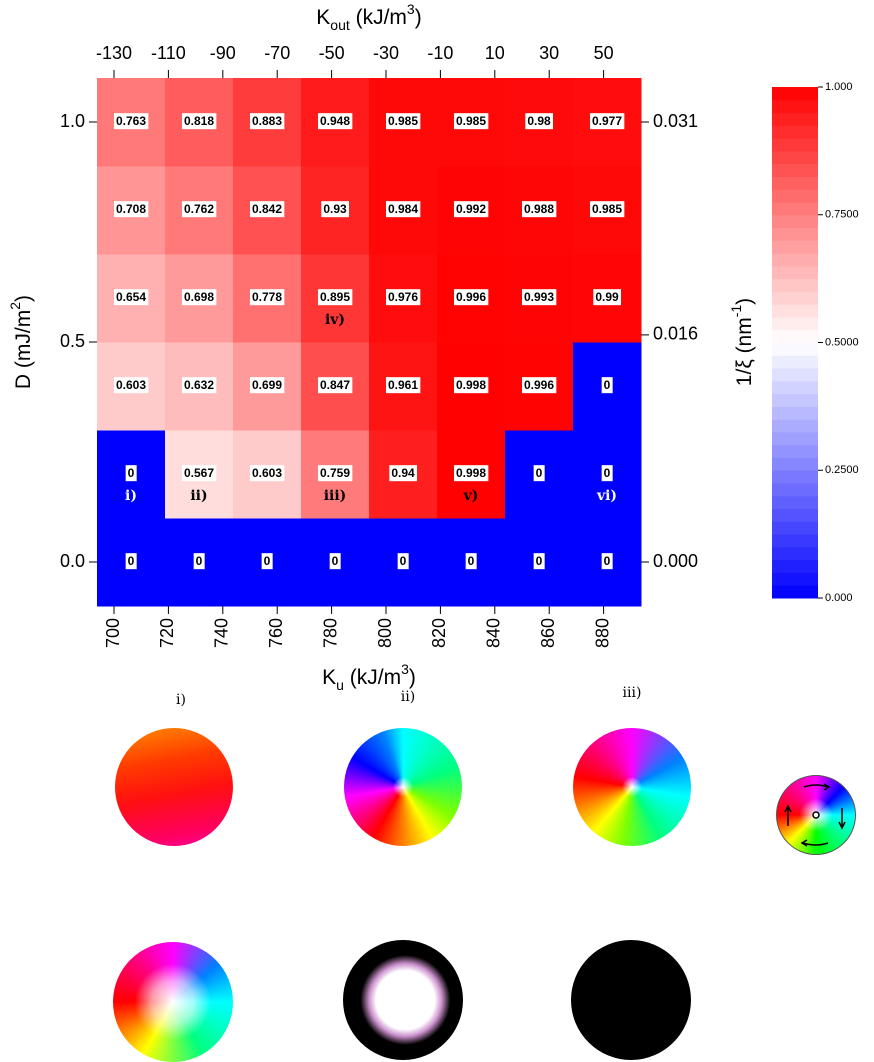 This screenshot has height=1062, width=874. I want to click on x-tick-label: 720, so click(167, 633).